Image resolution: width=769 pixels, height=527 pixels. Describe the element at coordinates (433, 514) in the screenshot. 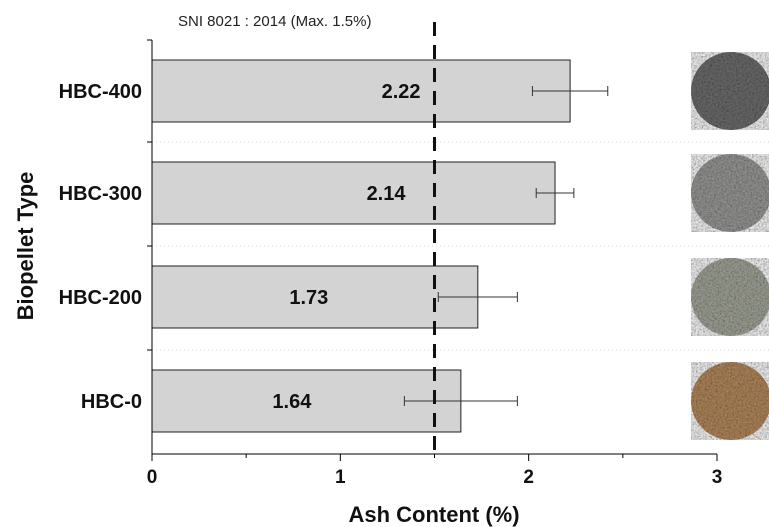

I see `x-axis-title: Ash Content (%)` at that location.